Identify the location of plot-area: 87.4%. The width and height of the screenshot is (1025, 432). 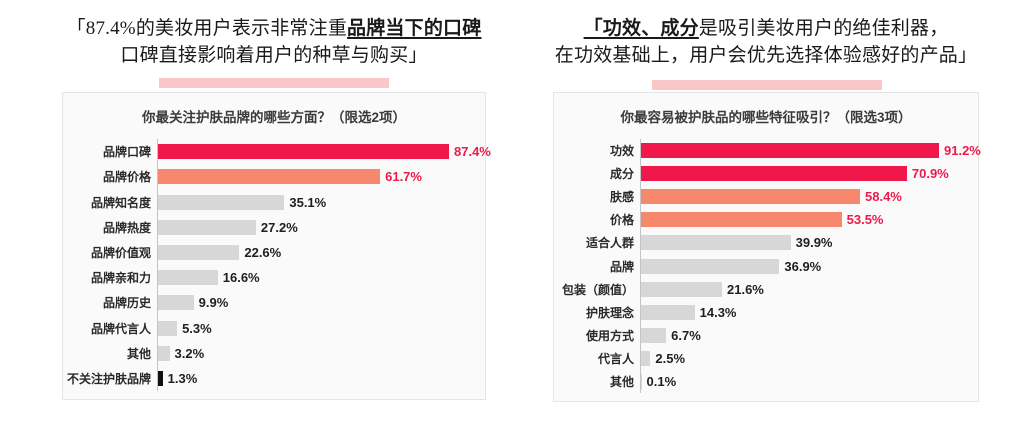
(324, 152).